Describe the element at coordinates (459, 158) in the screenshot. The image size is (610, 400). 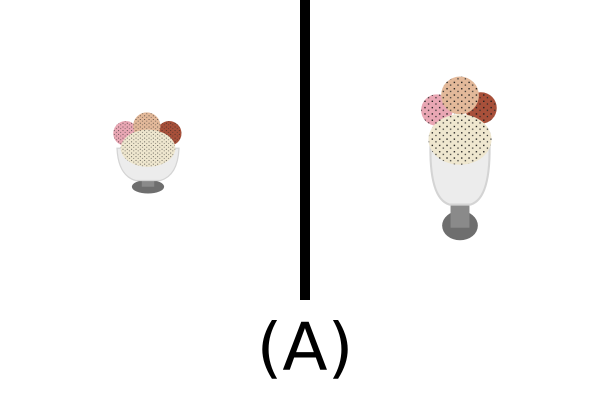
I see `sundae-large-icon` at that location.